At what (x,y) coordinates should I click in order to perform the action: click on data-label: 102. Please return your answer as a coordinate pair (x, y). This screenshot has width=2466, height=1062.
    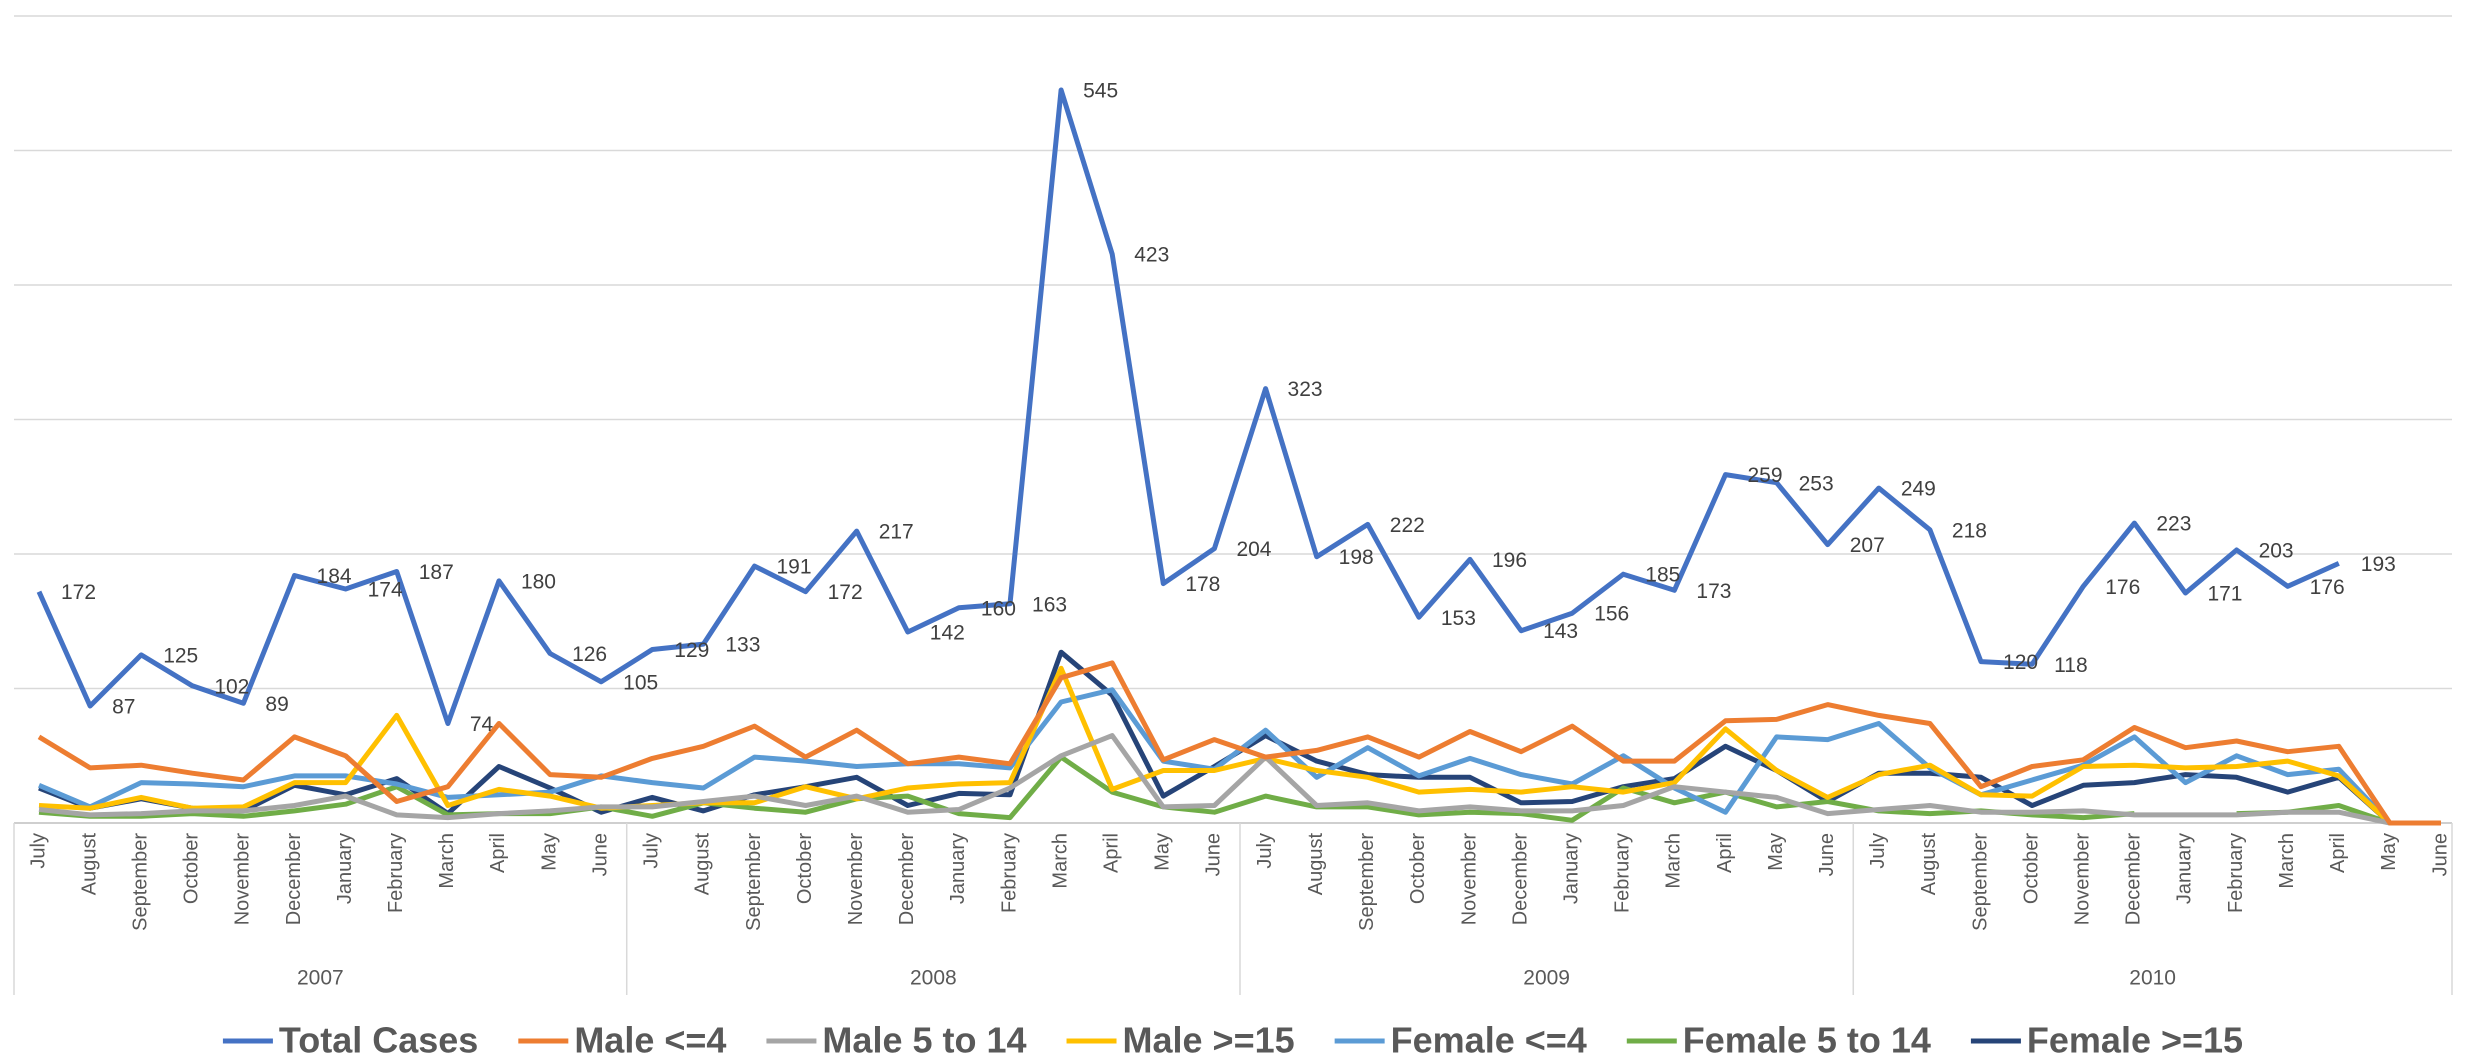
    Looking at the image, I should click on (231, 686).